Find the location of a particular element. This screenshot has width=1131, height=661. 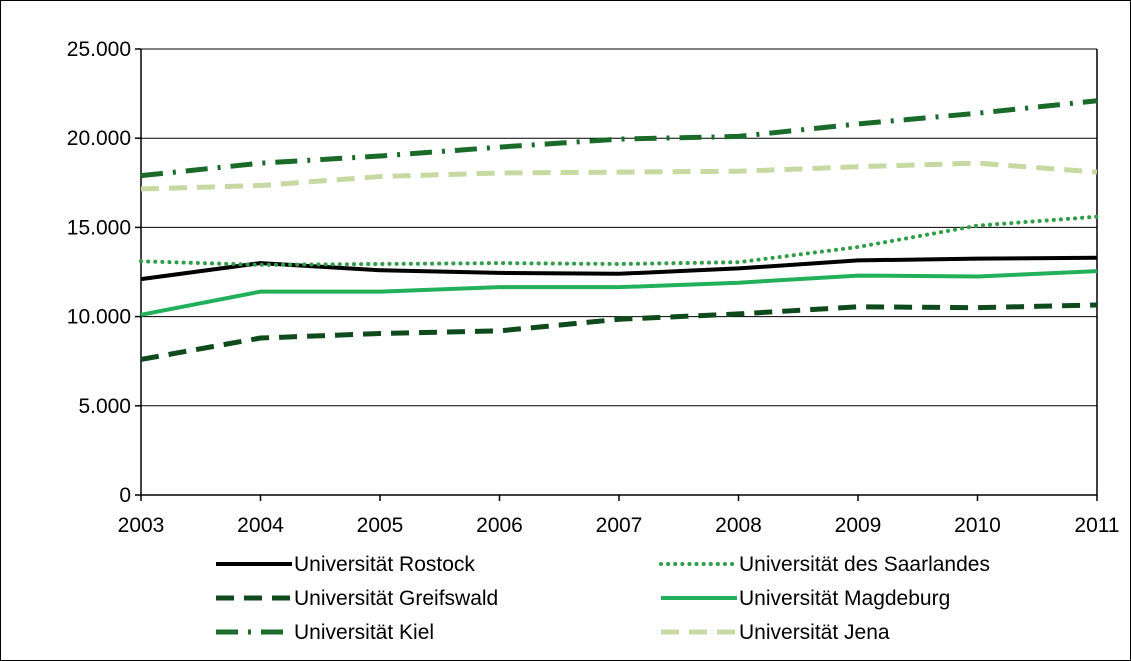

x-tick-label-1: 2004 is located at coordinates (260, 525).